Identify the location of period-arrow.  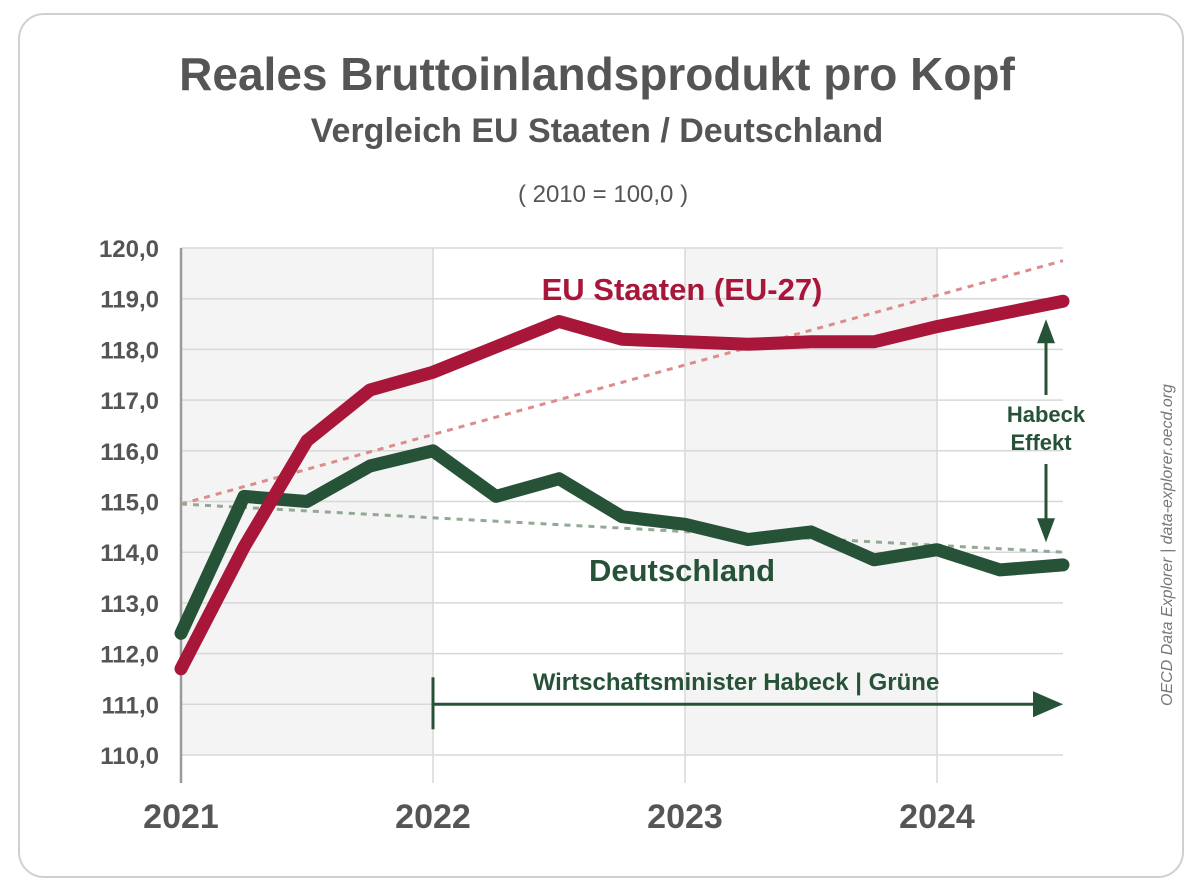
(747, 703).